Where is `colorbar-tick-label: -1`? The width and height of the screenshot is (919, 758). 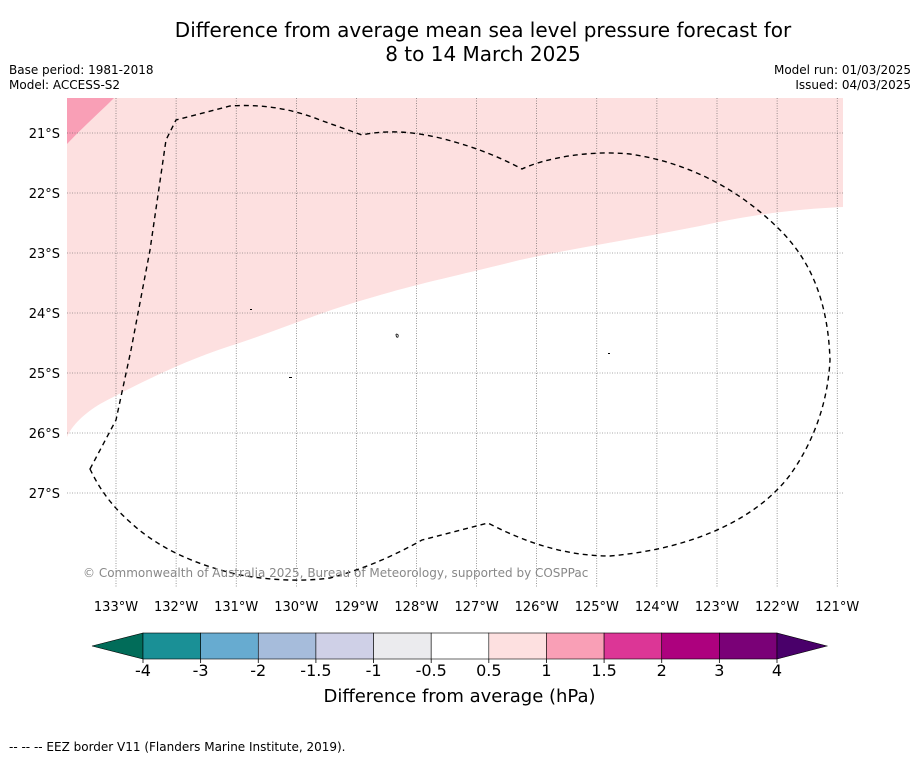
colorbar-tick-label: -1 is located at coordinates (374, 670).